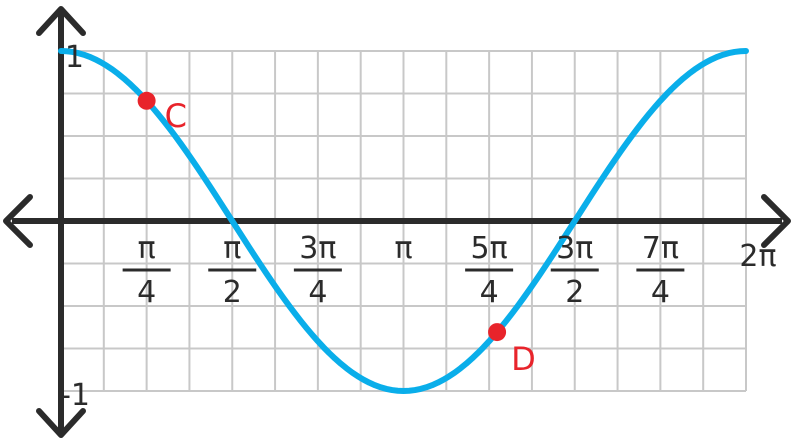 The image size is (800, 443). Describe the element at coordinates (497, 332) in the screenshot. I see `point-d` at that location.